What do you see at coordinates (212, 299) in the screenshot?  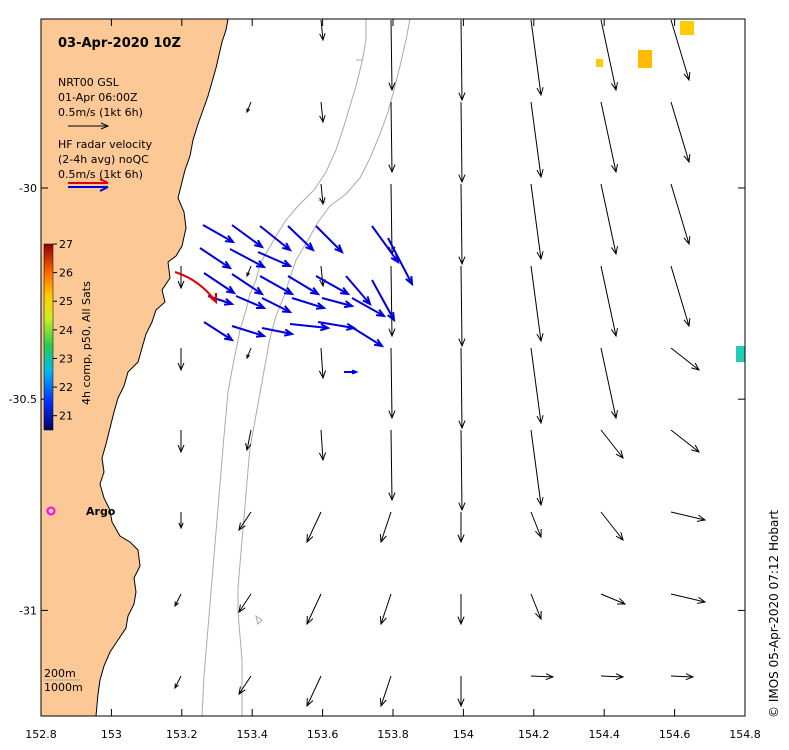 I see `track-arrowhead` at bounding box center [212, 299].